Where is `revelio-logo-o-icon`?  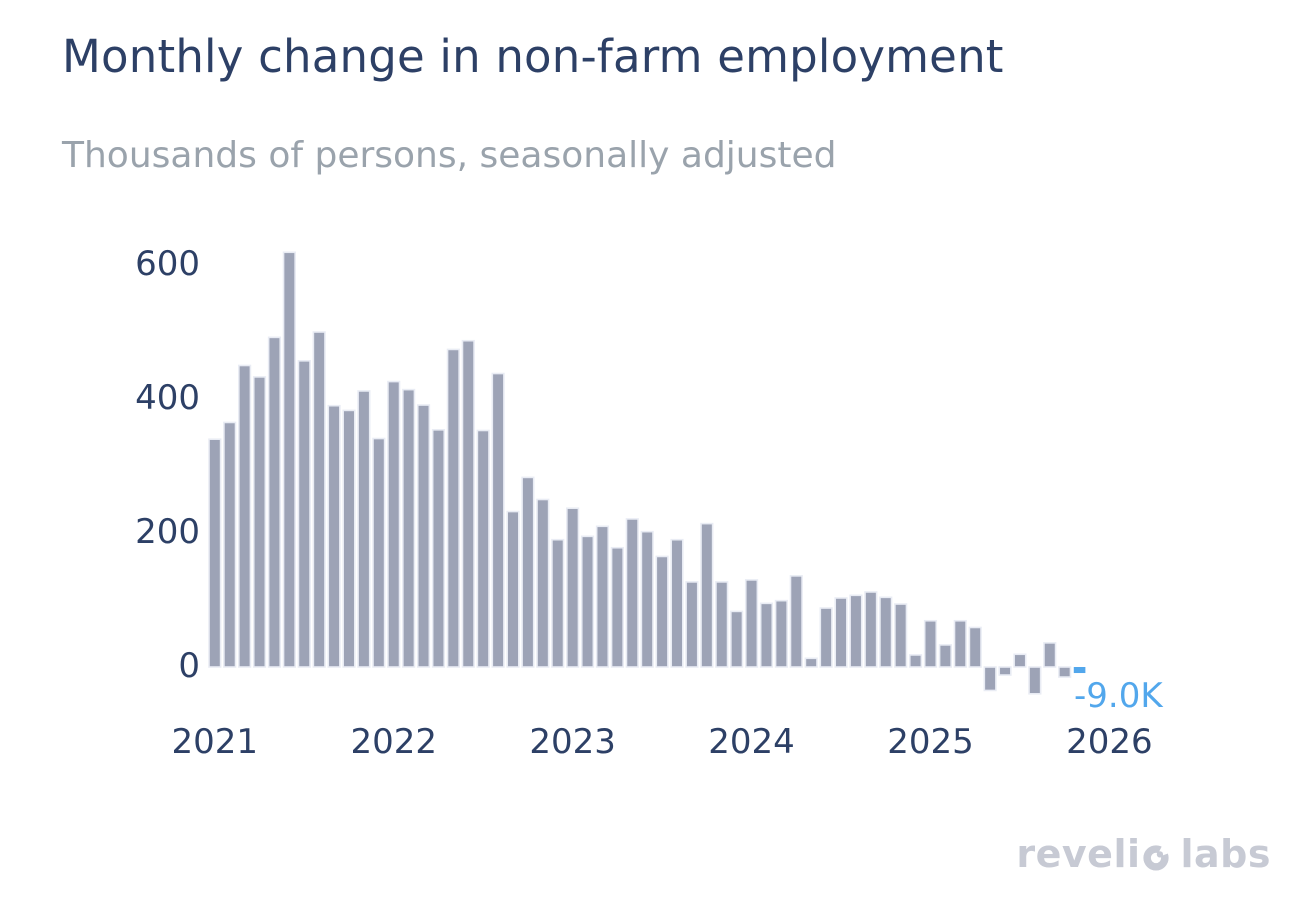 revelio-logo-o-icon is located at coordinates (1156, 856).